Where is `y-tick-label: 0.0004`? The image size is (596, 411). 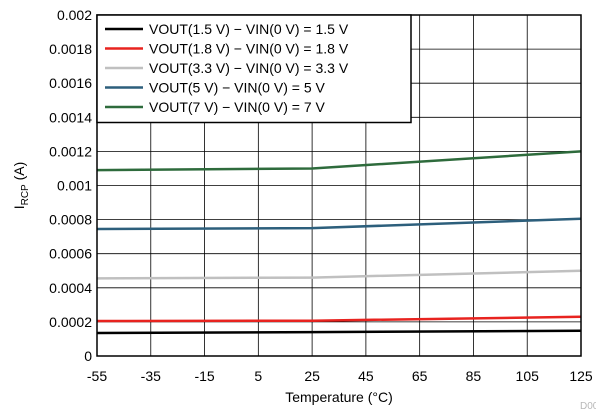 y-tick-label: 0.0004 is located at coordinates (70, 288).